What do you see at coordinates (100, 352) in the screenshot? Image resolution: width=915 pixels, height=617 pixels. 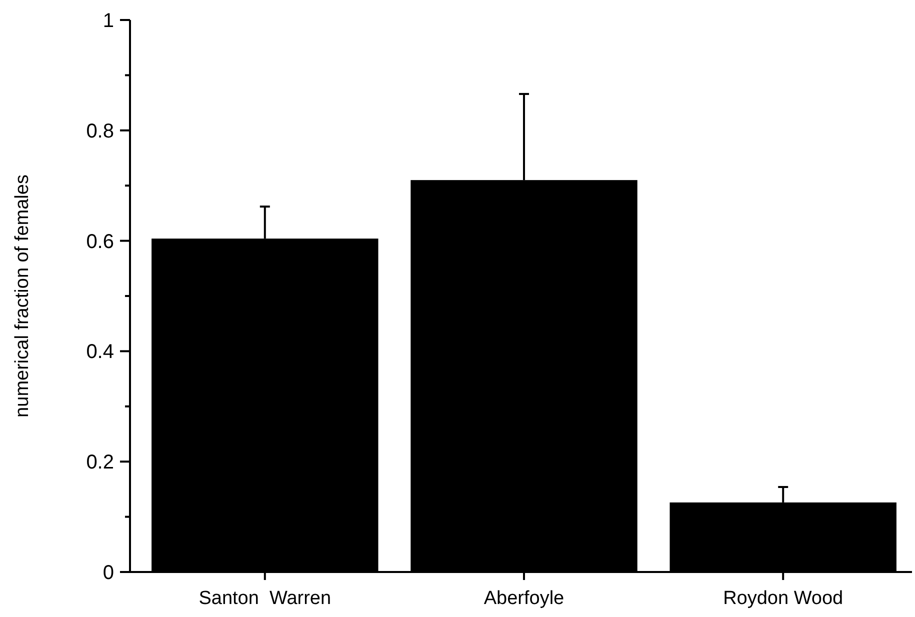 I see `y-tick-label: 0.4` at bounding box center [100, 352].